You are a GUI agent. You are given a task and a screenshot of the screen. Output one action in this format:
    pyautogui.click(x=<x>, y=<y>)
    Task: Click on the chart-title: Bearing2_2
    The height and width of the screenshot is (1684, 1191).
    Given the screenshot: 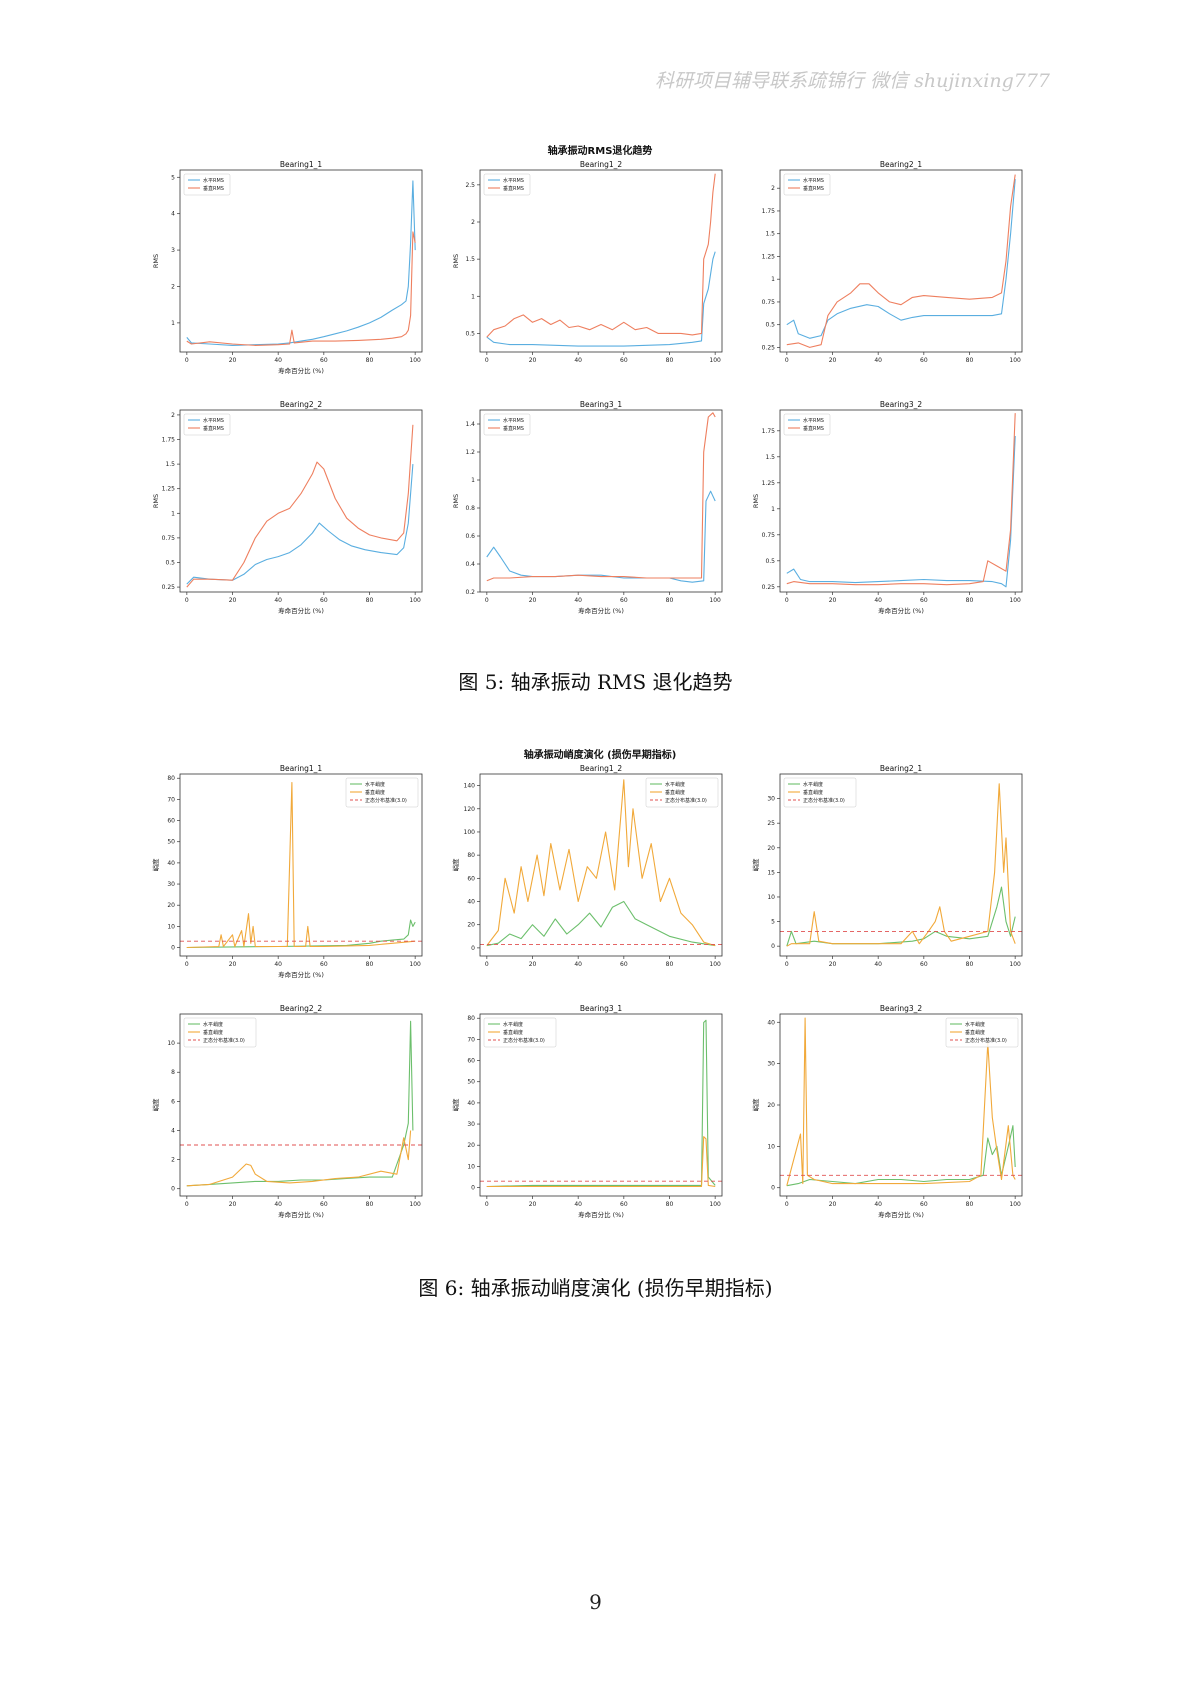 What is the action you would take?
    pyautogui.click(x=301, y=1008)
    